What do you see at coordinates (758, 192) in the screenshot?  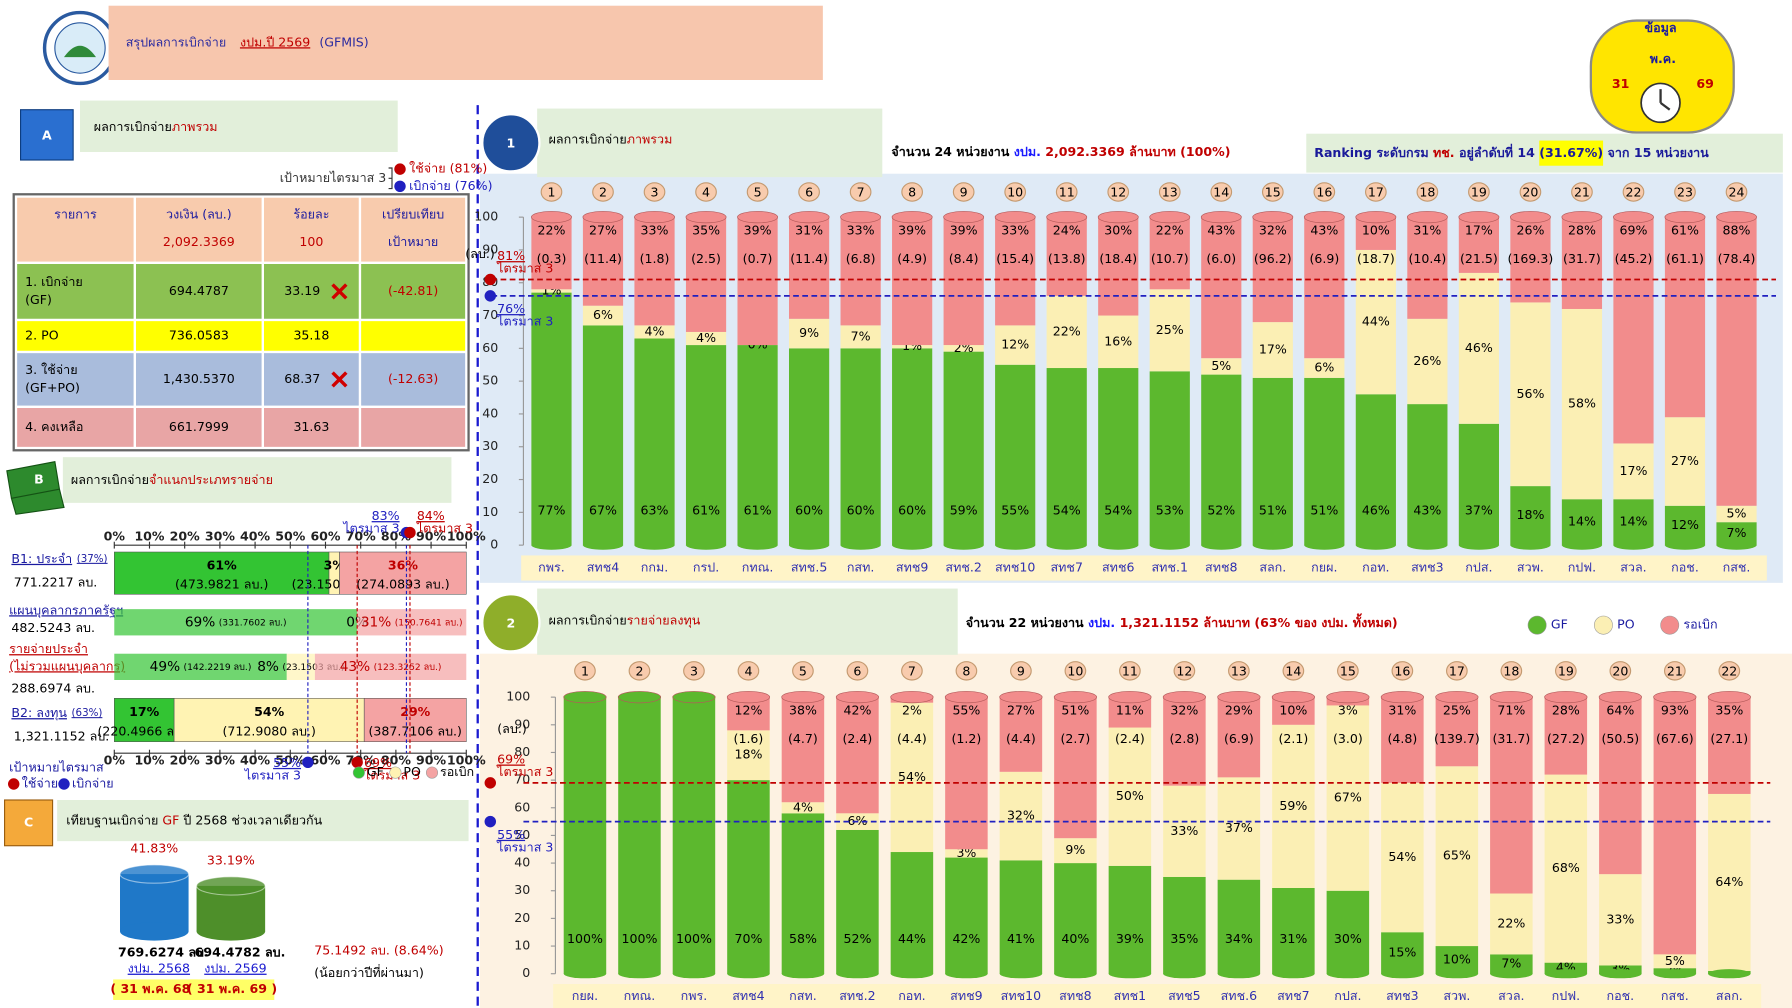 I see `unit-number: 5` at bounding box center [758, 192].